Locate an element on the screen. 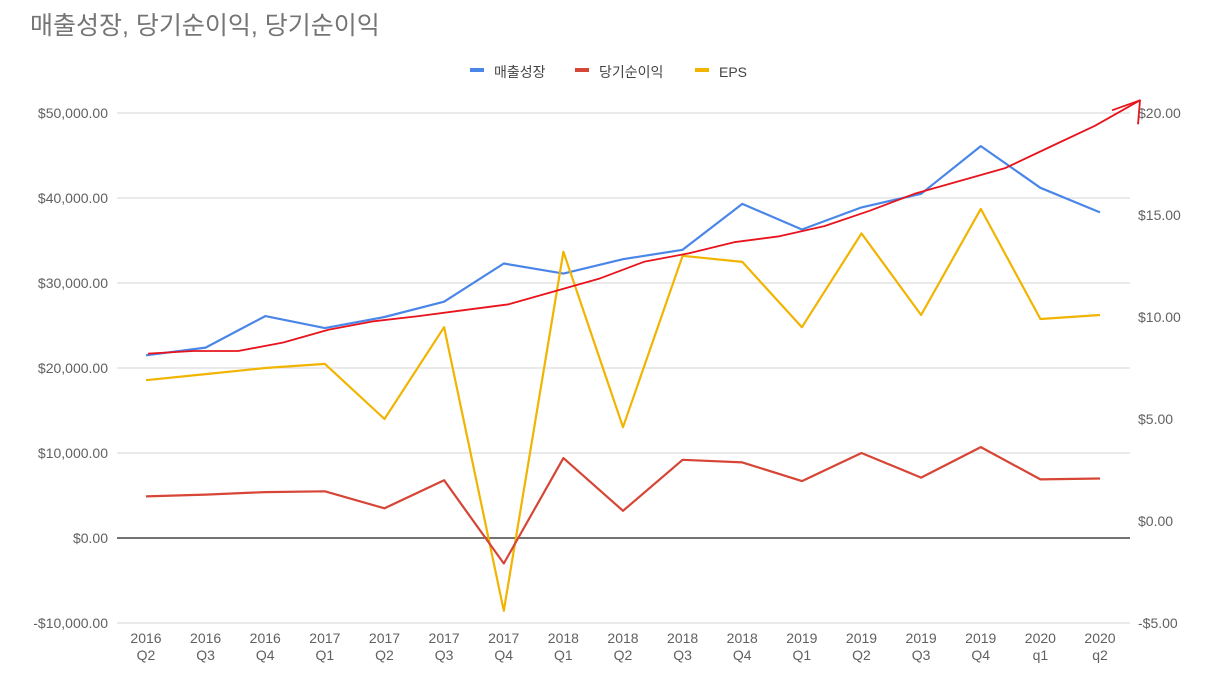 The width and height of the screenshot is (1212, 685). x-tick-label-quarter: q1 is located at coordinates (1041, 655).